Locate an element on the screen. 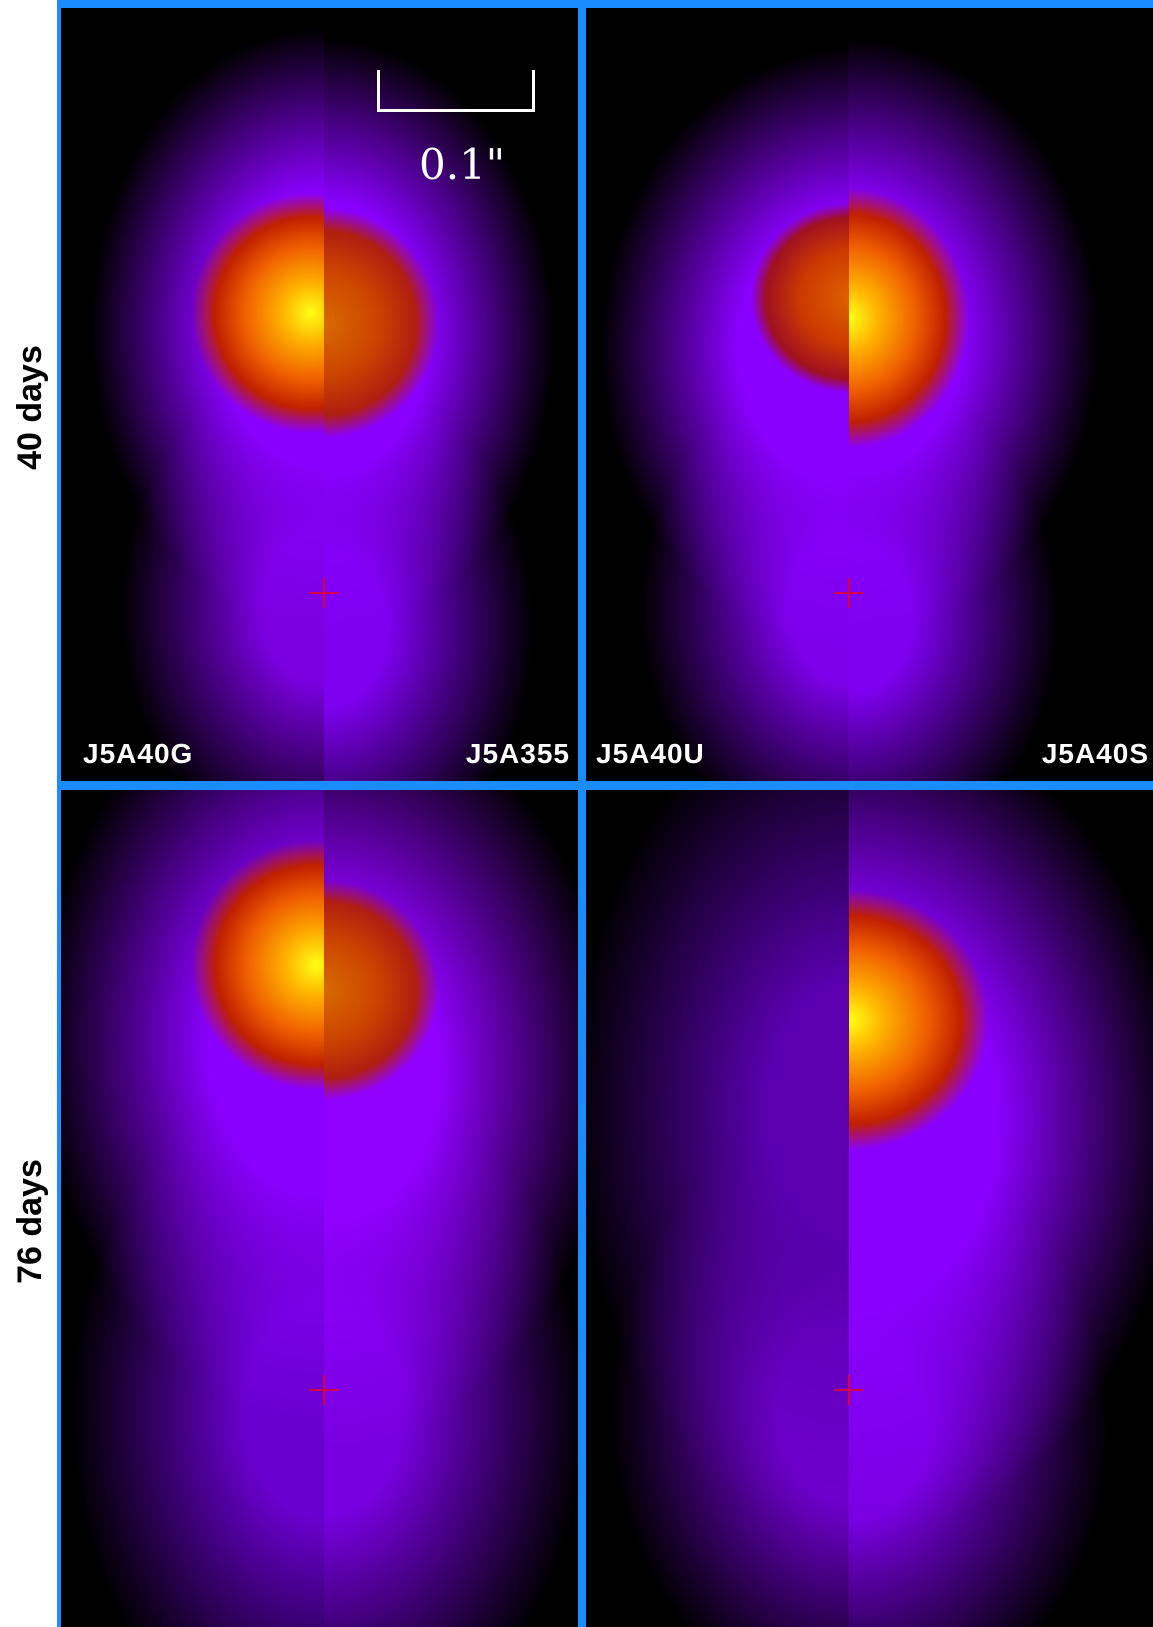 This screenshot has height=1627, width=1153. row-label-40-days-text: 40 days is located at coordinates (29, 407).